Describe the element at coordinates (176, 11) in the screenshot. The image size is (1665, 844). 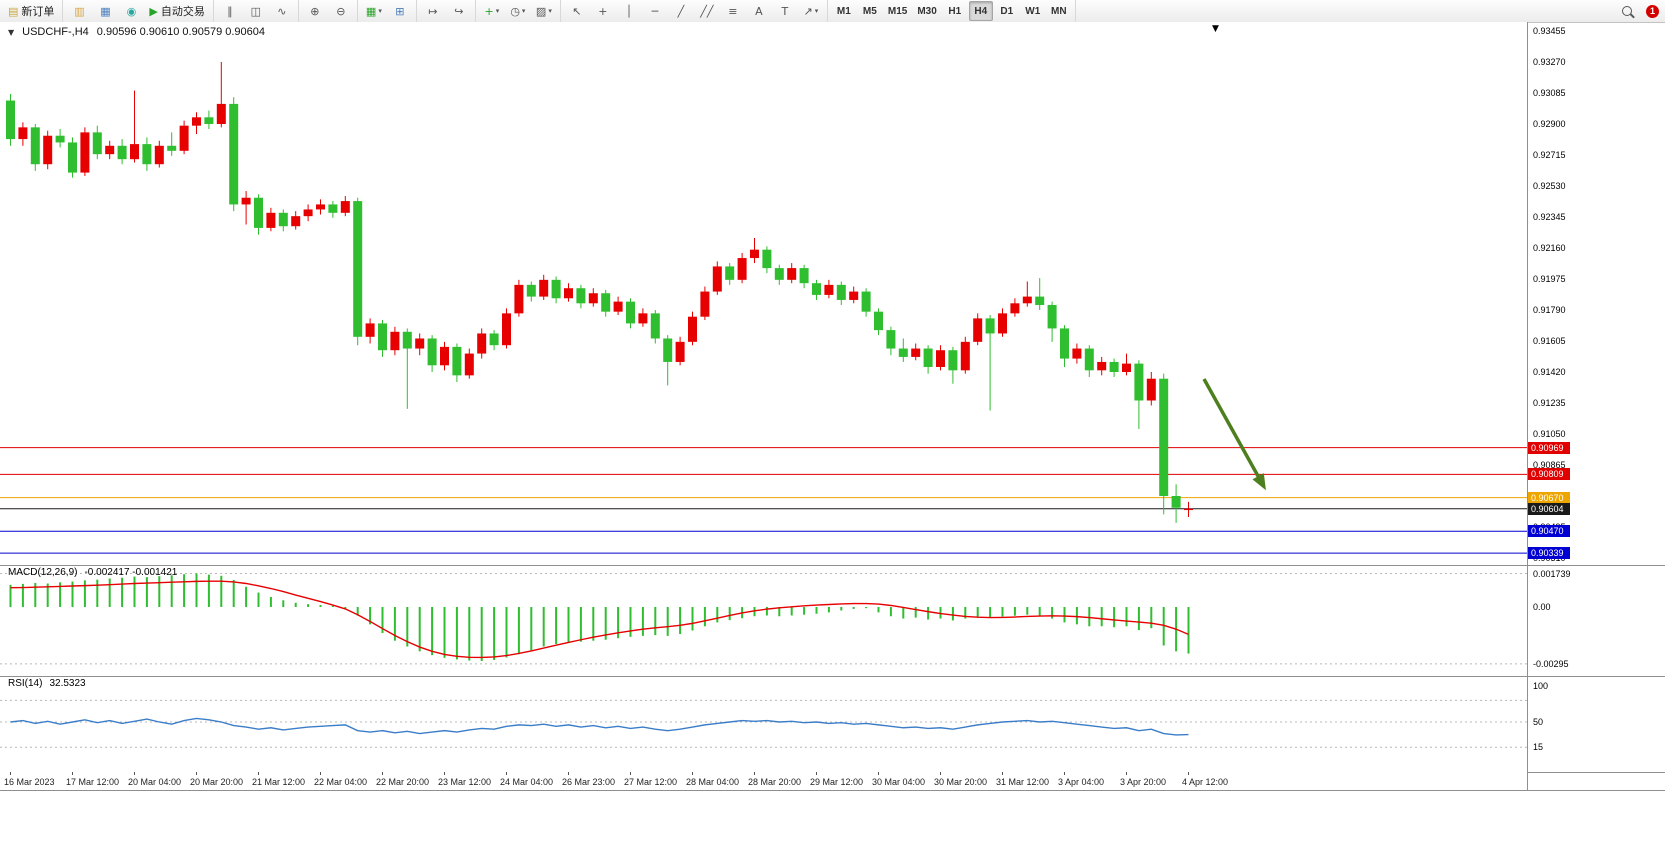
I see `autotrade-button: ▶ 自动交易` at that location.